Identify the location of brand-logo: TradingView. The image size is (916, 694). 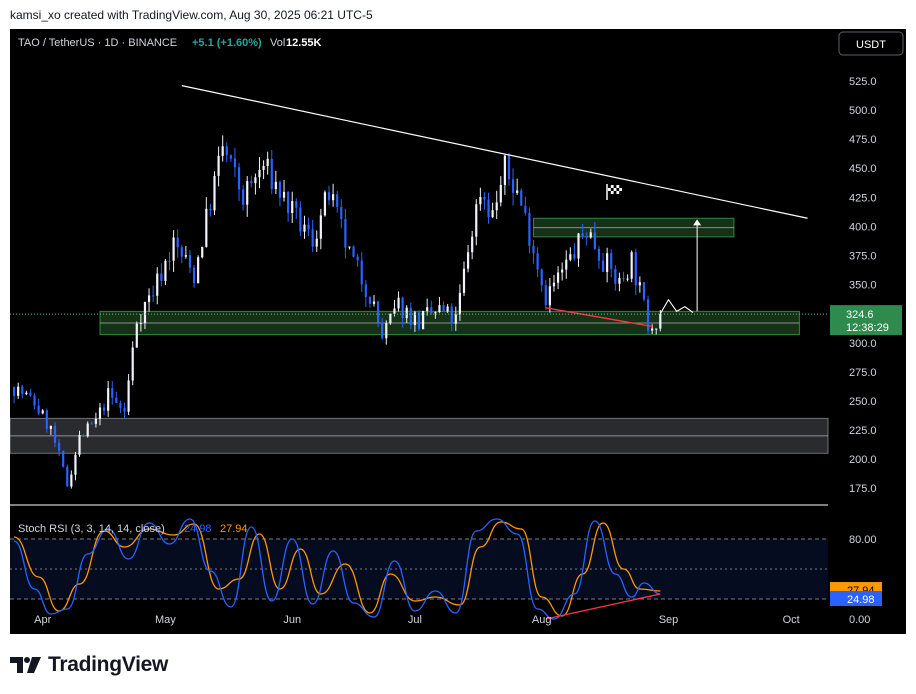
(89, 665).